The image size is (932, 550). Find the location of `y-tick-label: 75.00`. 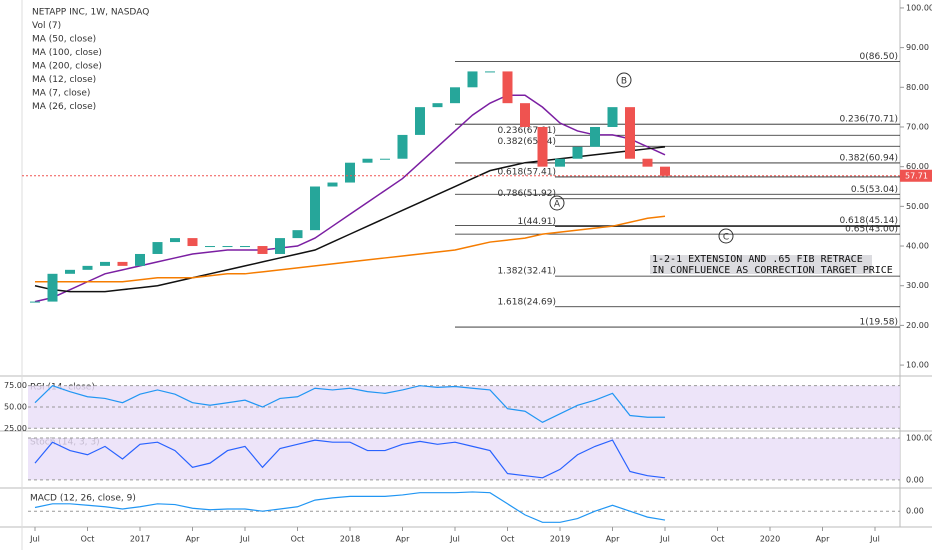

y-tick-label: 75.00 is located at coordinates (15, 385).